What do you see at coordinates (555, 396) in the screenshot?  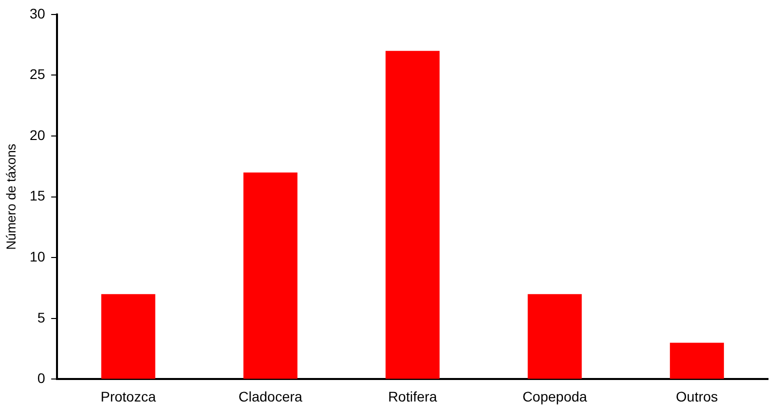 I see `x-tick-label: Copepoda` at bounding box center [555, 396].